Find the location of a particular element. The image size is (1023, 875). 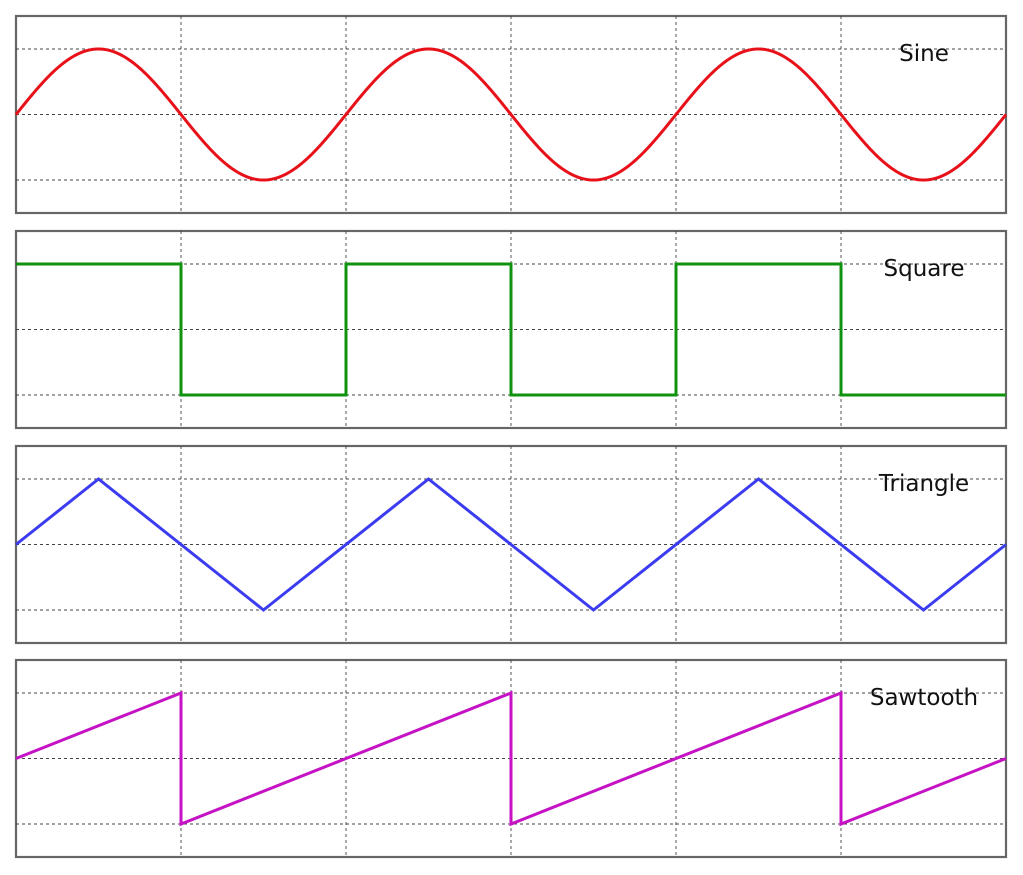

square-wave-line is located at coordinates (511, 329).